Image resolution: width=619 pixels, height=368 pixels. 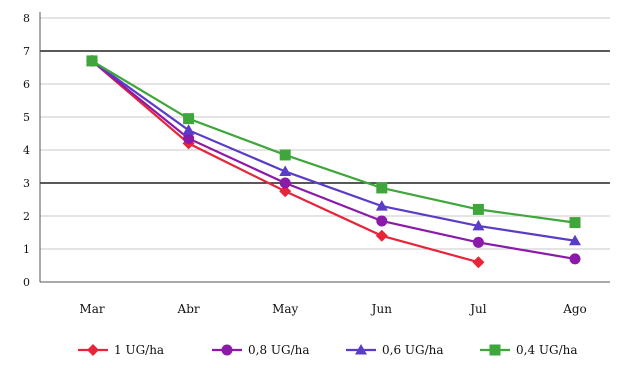 I want to click on legend-item: 0,8 UG/ha, so click(x=261, y=350).